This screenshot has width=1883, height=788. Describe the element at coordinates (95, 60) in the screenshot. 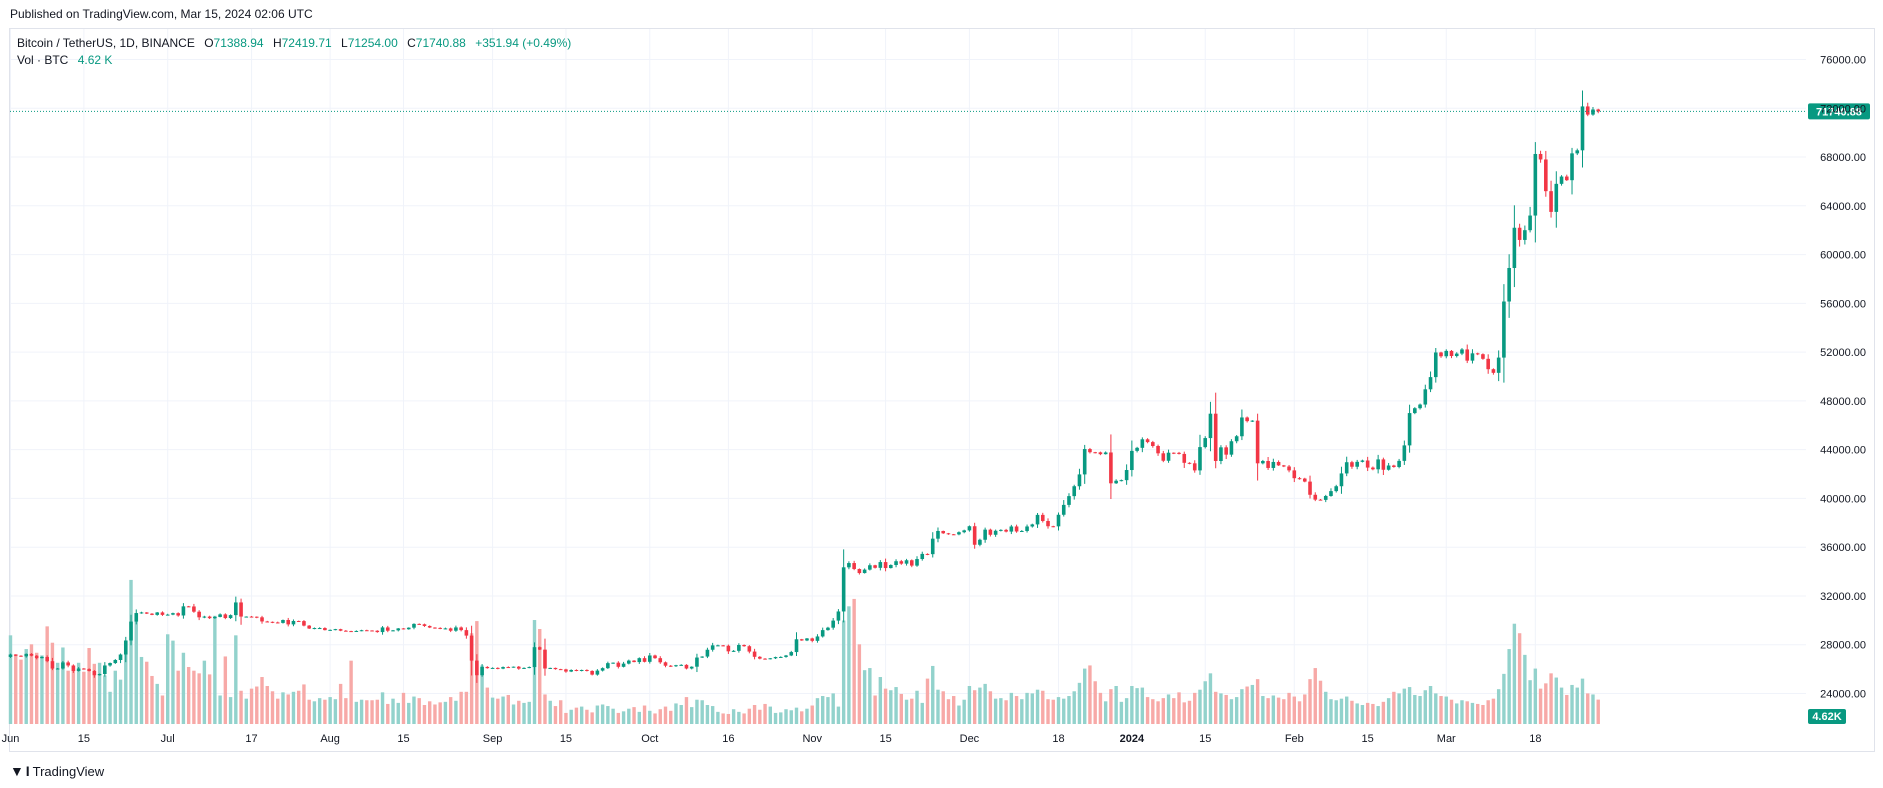

I see `legend-volume: 4.62 K` at that location.